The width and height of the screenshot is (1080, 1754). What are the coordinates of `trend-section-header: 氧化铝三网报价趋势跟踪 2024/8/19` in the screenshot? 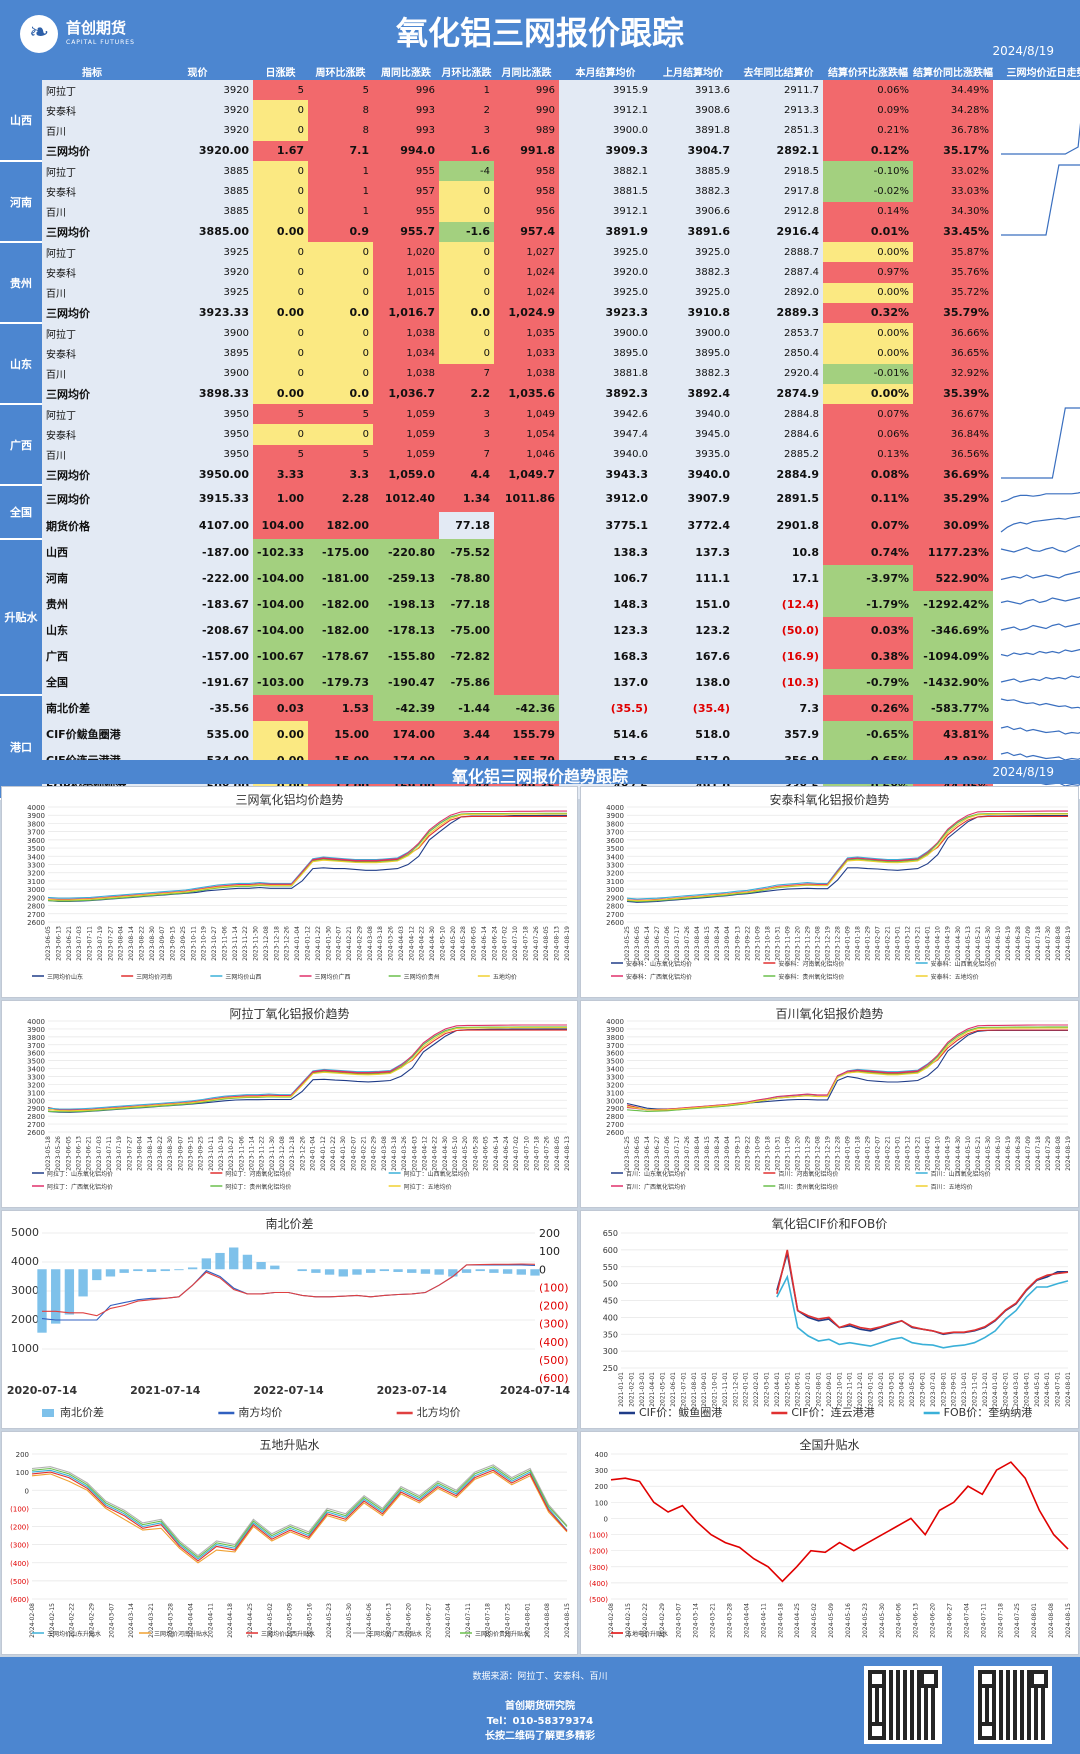 It's located at (540, 773).